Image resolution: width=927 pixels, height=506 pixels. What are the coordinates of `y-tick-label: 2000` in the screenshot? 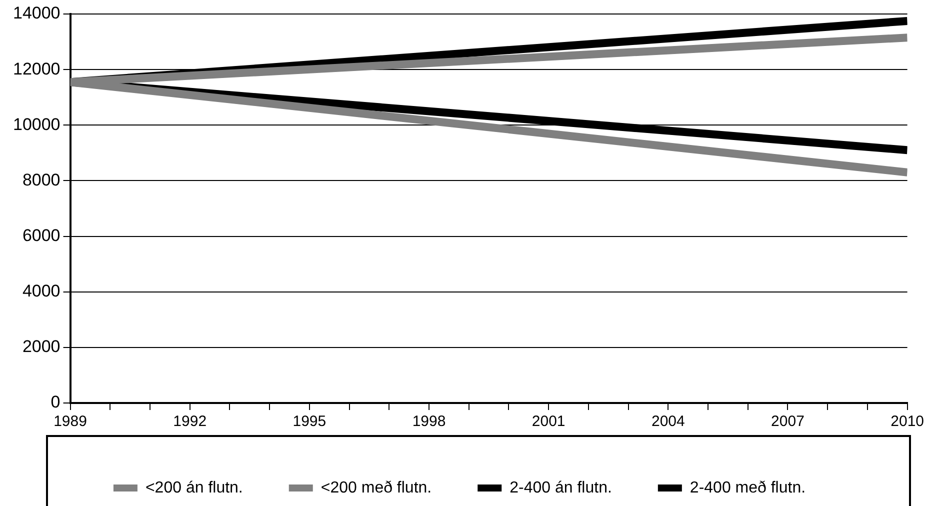 It's located at (41, 346).